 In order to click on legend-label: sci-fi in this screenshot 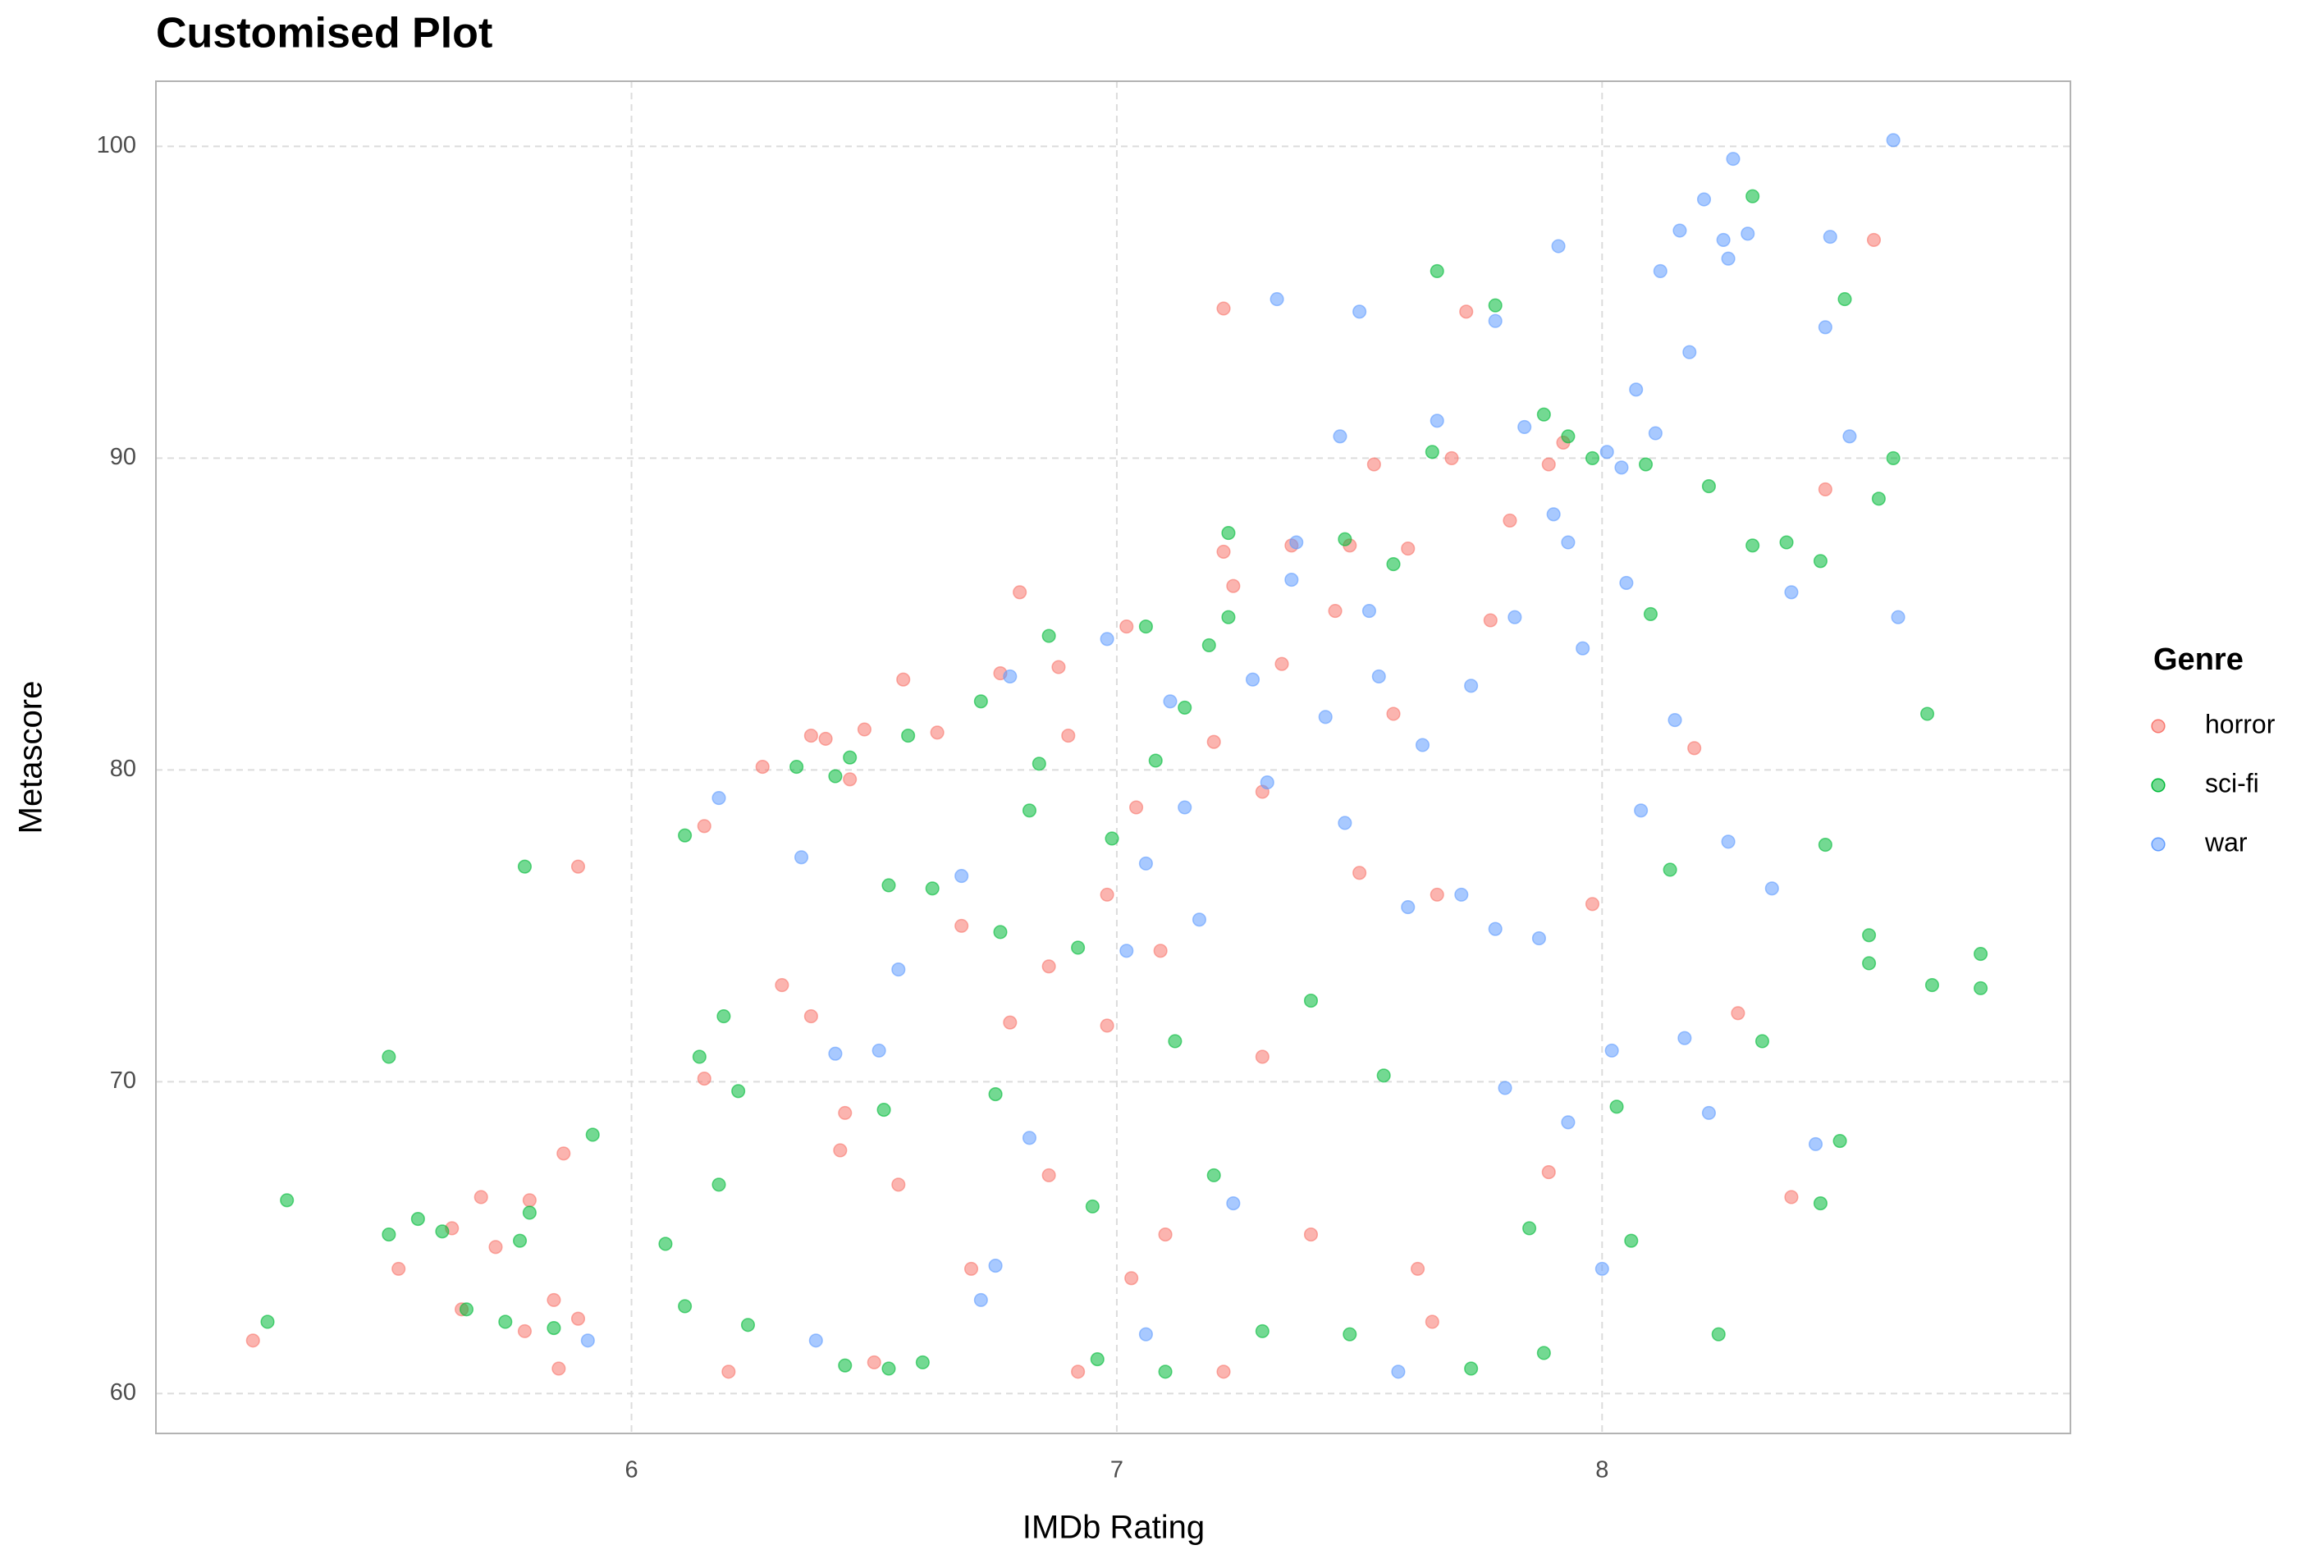, I will do `click(2232, 783)`.